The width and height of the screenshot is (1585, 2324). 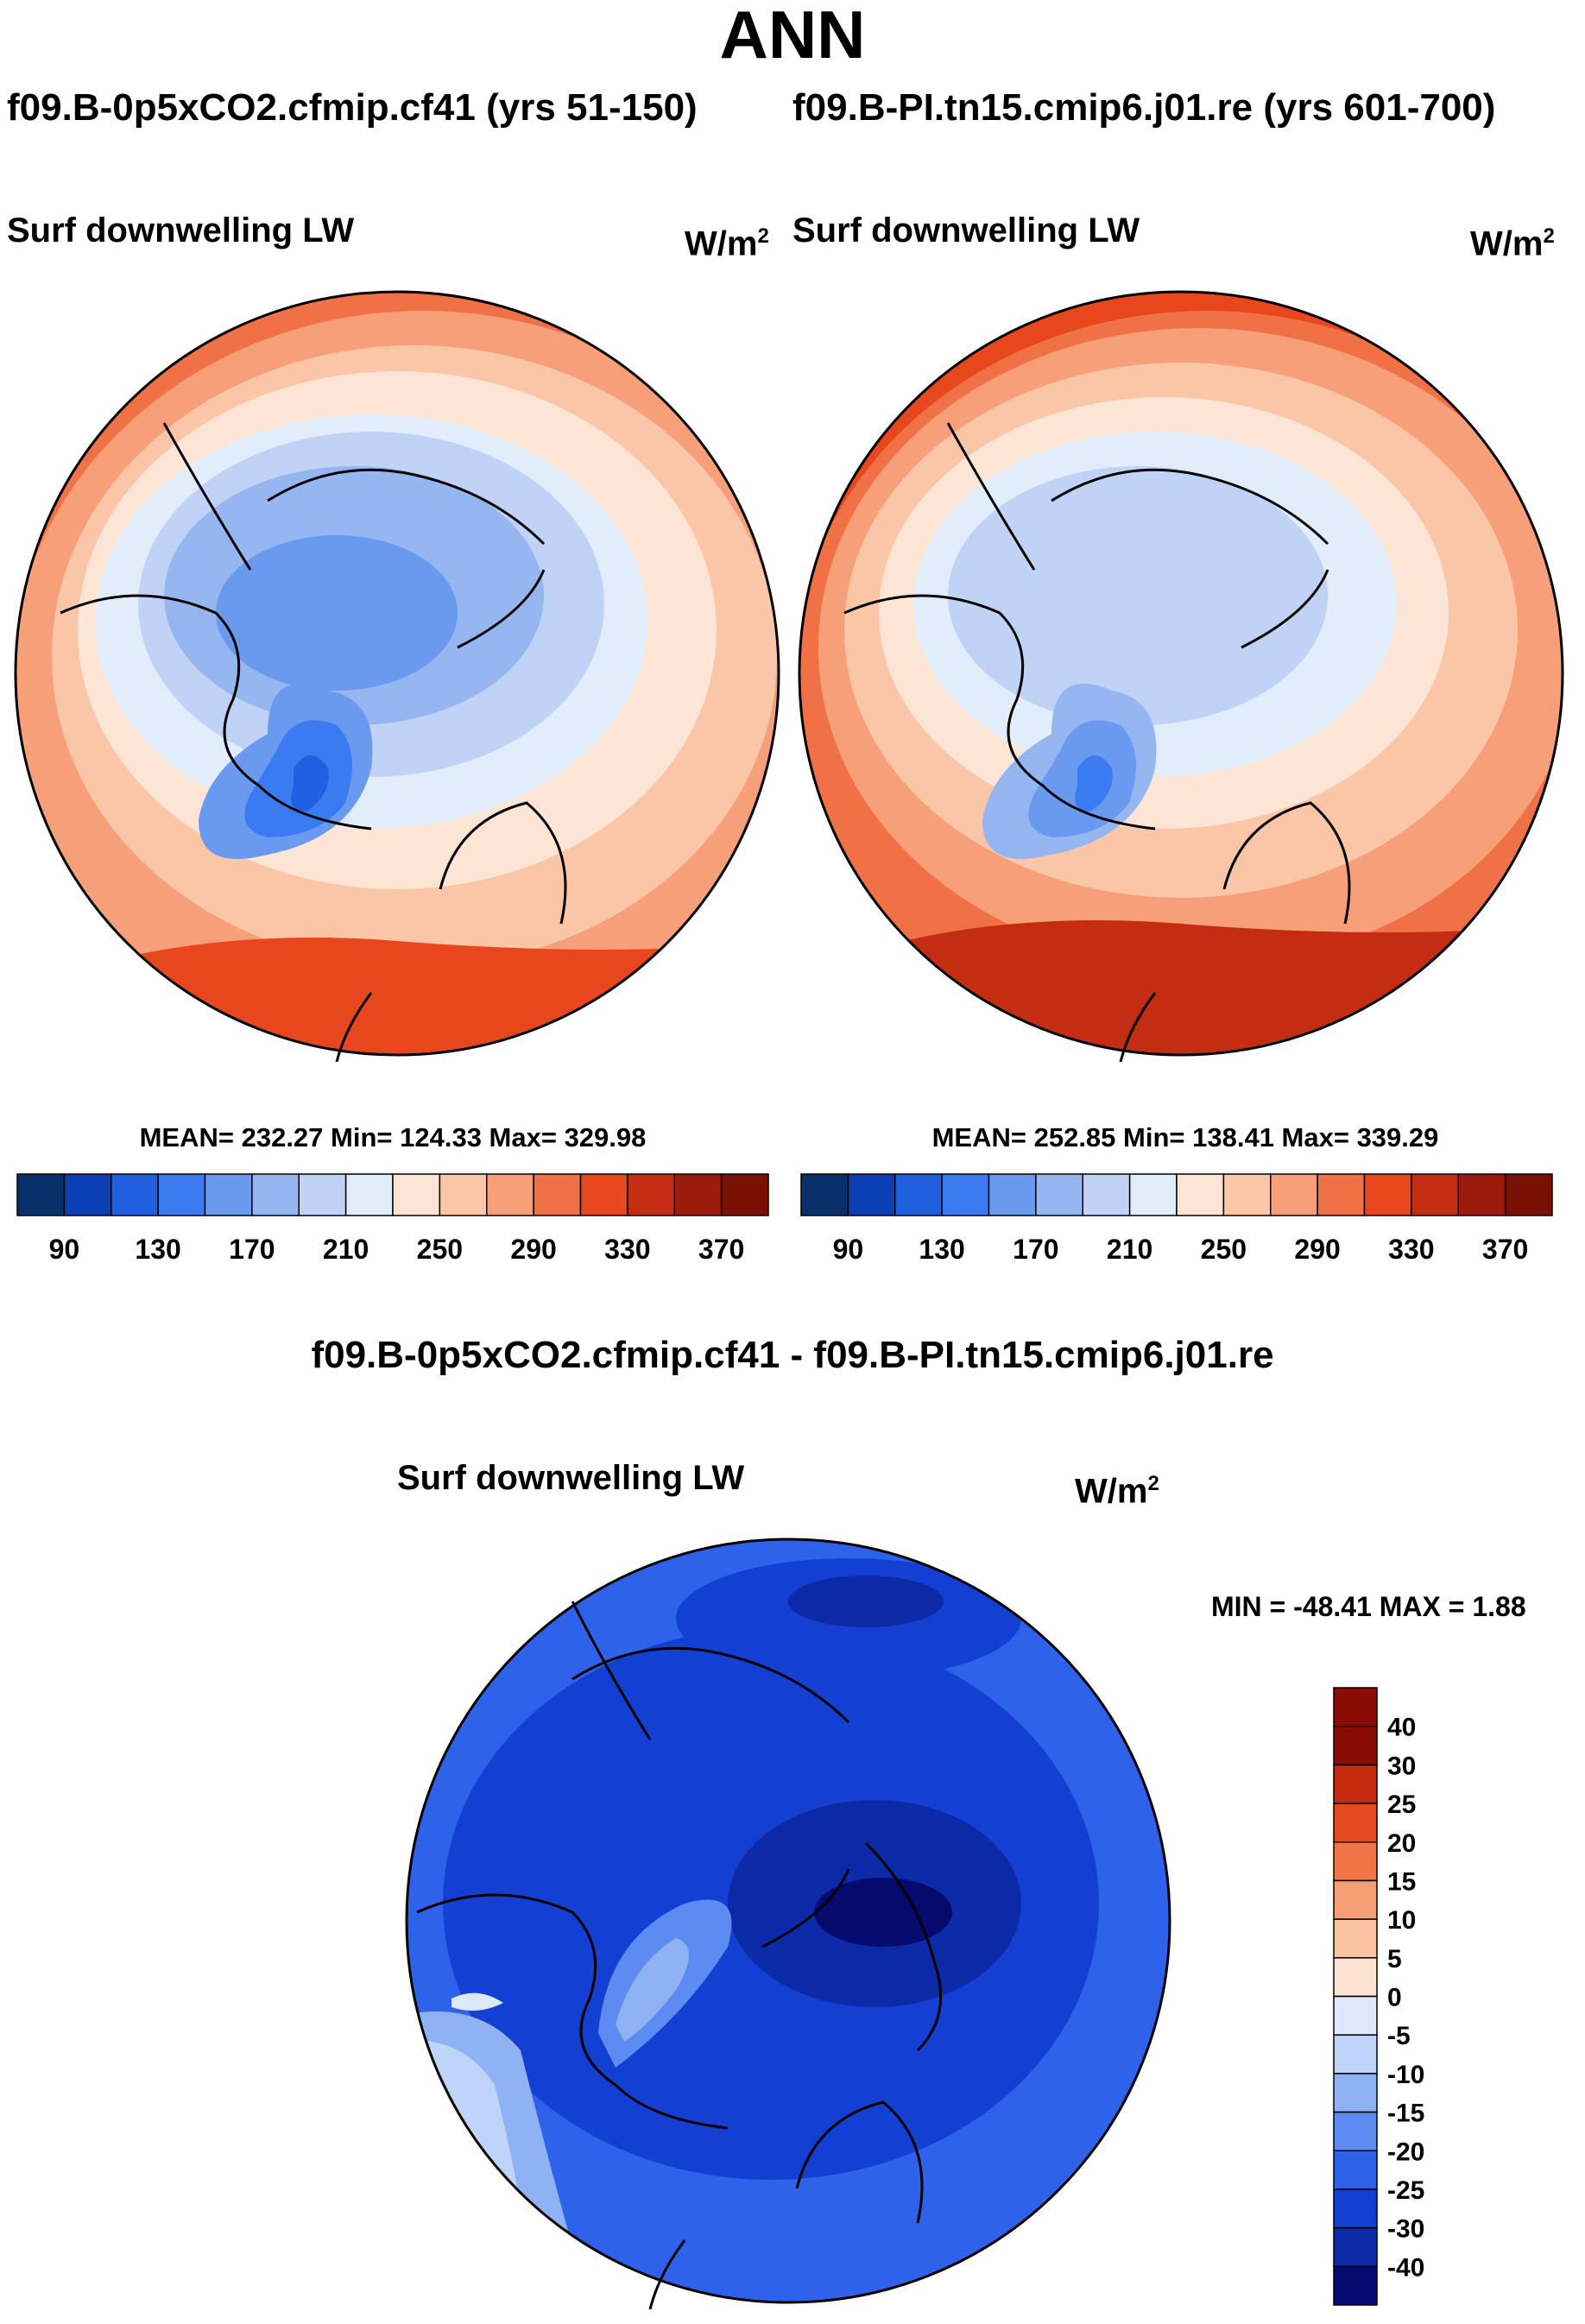 I want to click on stats-left: MEAN= 232.27 Min= 124.33 Max= 329.98, so click(x=393, y=1137).